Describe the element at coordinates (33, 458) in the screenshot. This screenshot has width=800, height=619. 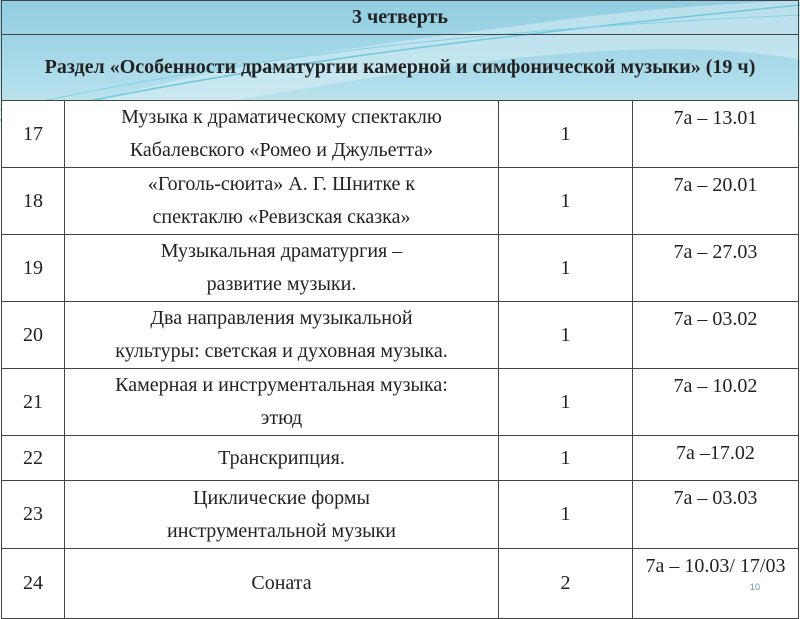
I see `lesson-number: 22` at that location.